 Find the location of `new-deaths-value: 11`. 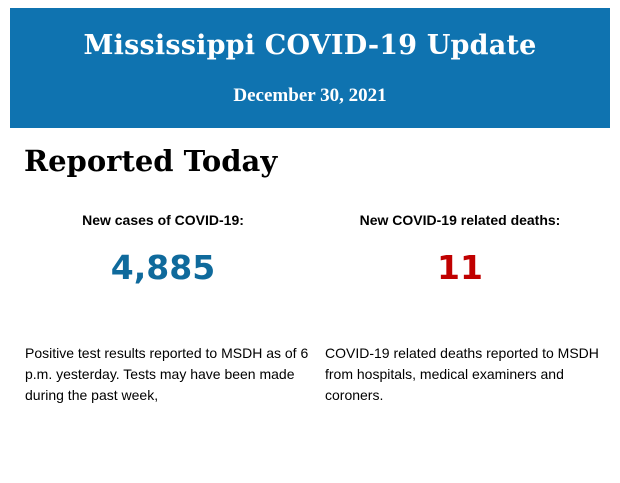

new-deaths-value: 11 is located at coordinates (460, 267).